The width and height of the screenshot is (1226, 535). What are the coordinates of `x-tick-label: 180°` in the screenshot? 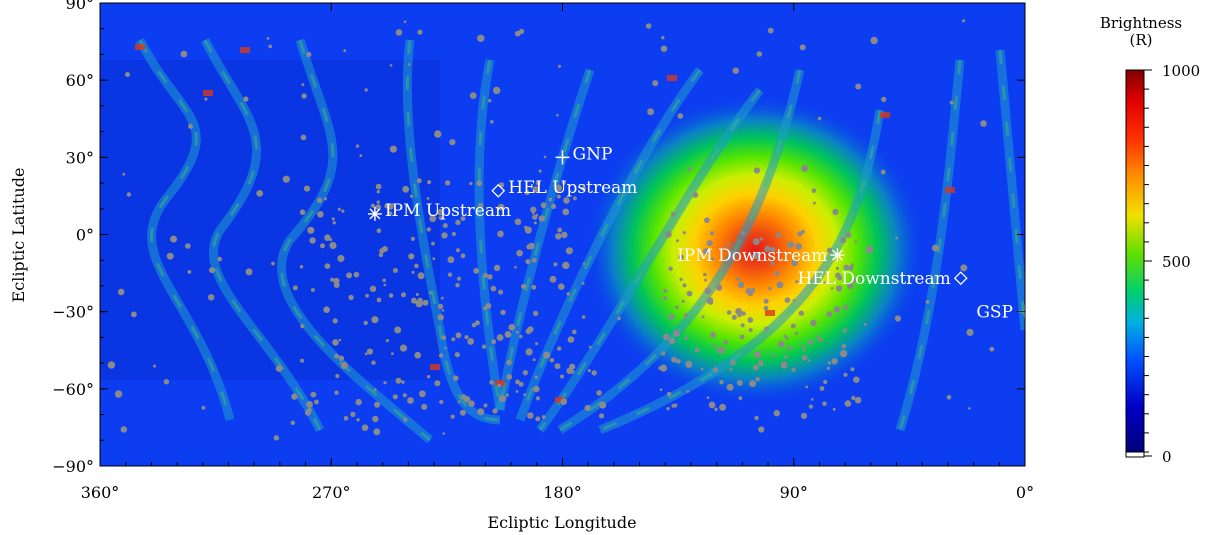 It's located at (562, 492).